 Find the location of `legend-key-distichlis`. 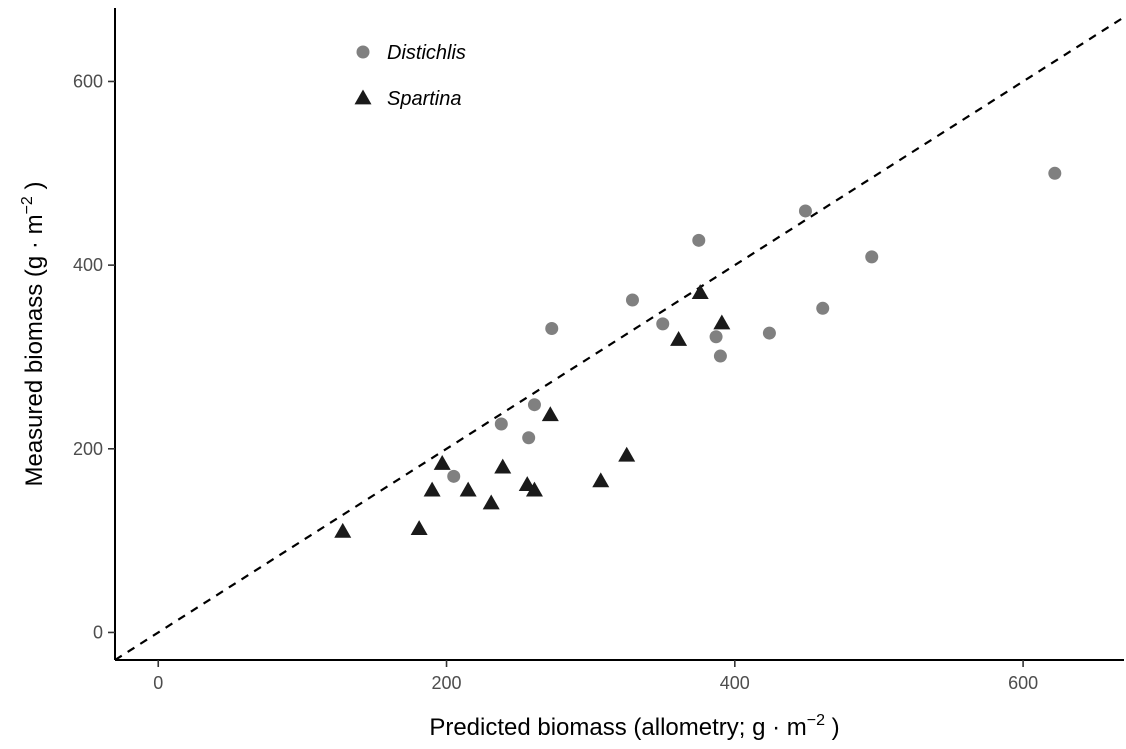

legend-key-distichlis is located at coordinates (363, 52).